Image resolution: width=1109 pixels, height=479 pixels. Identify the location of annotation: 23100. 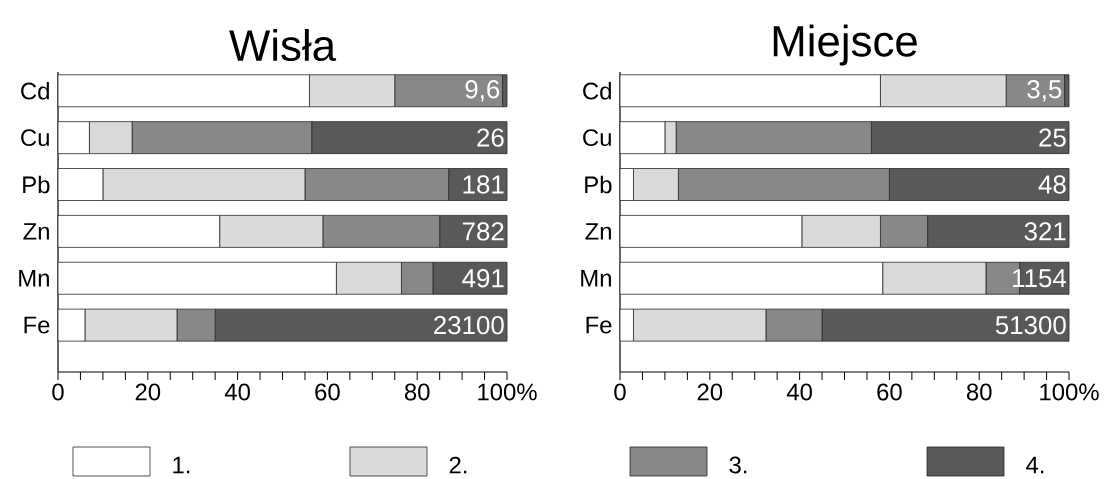
(469, 325).